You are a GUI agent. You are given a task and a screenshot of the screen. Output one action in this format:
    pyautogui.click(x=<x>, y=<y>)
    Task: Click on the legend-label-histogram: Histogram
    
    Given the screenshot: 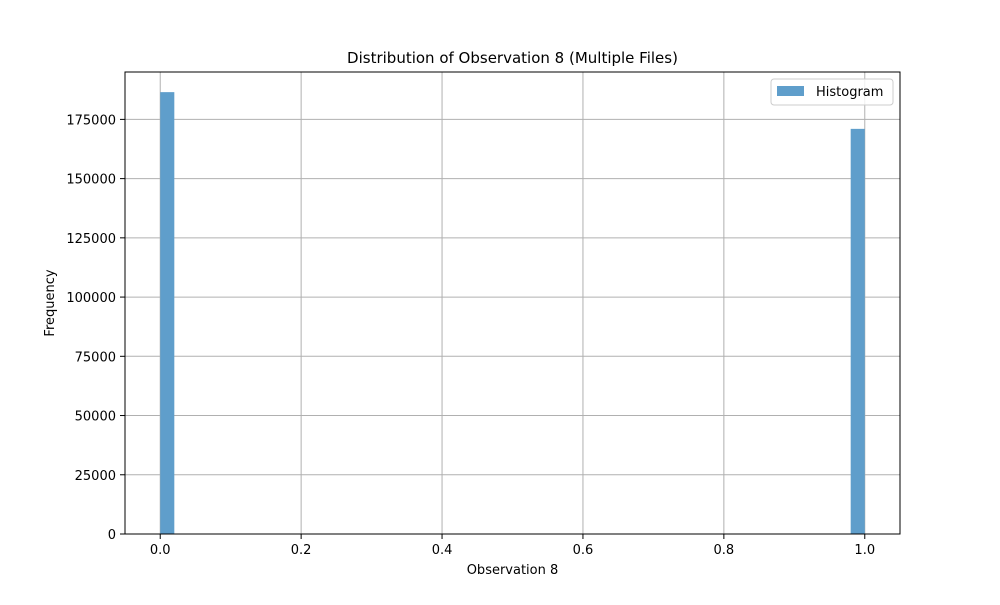 What is the action you would take?
    pyautogui.click(x=849, y=92)
    